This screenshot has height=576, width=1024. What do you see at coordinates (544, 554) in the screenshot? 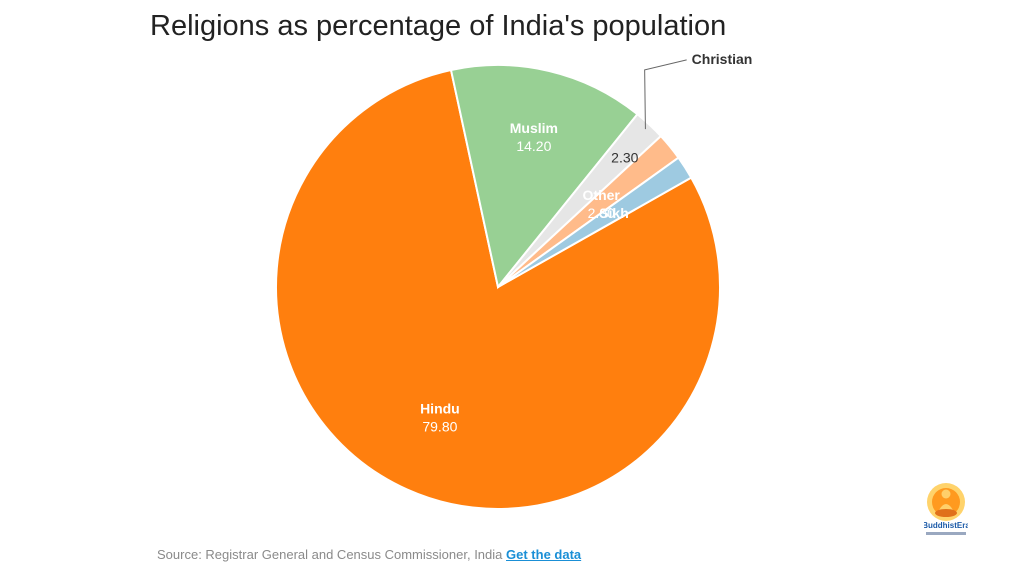
I see `get-the-data-link: Get the data` at bounding box center [544, 554].